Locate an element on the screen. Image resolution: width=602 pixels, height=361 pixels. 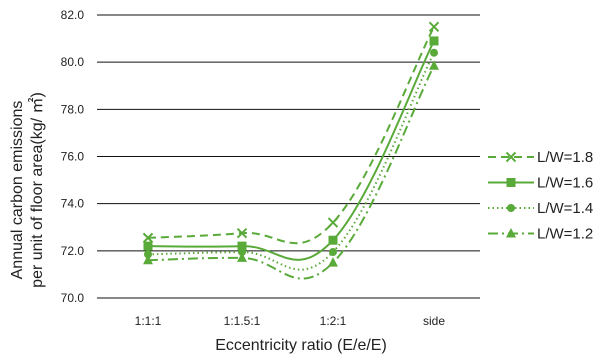
y-tick-label: 70.0 is located at coordinates (73, 298).